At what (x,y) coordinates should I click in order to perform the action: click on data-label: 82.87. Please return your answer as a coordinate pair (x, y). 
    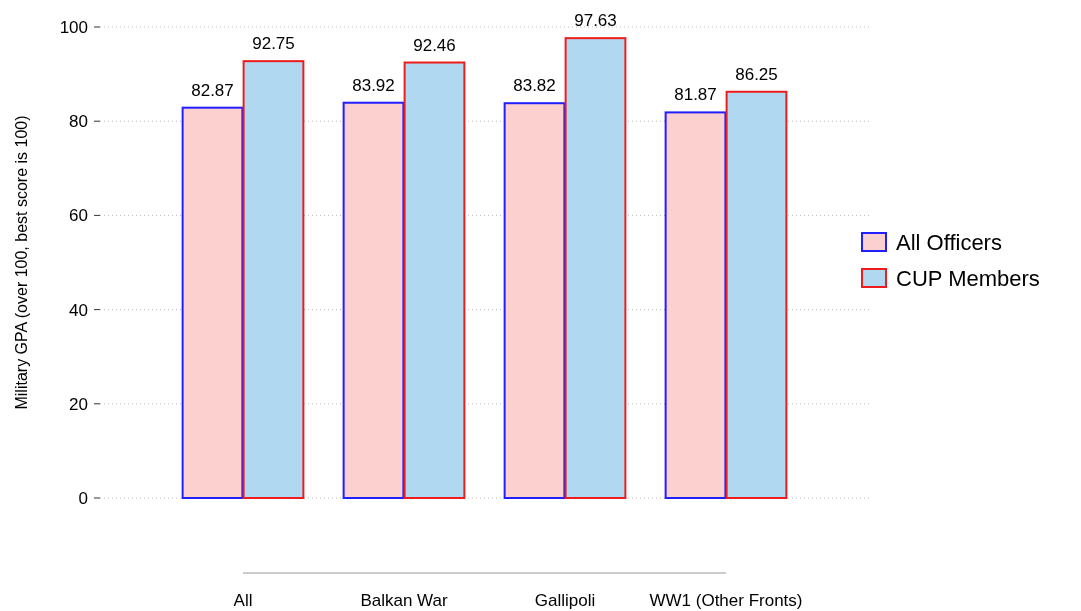
    Looking at the image, I should click on (212, 90).